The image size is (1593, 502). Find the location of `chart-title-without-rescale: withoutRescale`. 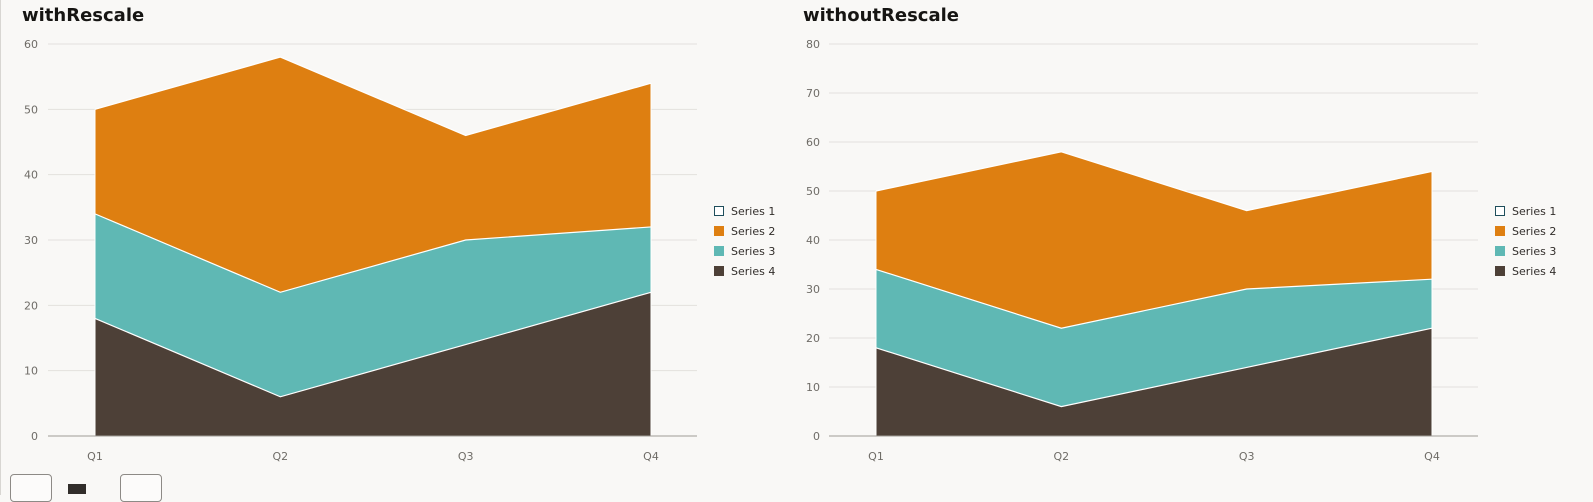

chart-title-without-rescale: withoutRescale is located at coordinates (881, 15).